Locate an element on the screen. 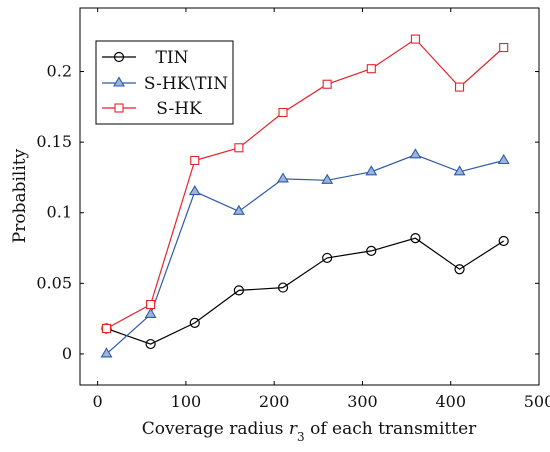 This screenshot has width=550, height=452. legend-entry-s-hk-tin: S-HK\TIN is located at coordinates (165, 84).